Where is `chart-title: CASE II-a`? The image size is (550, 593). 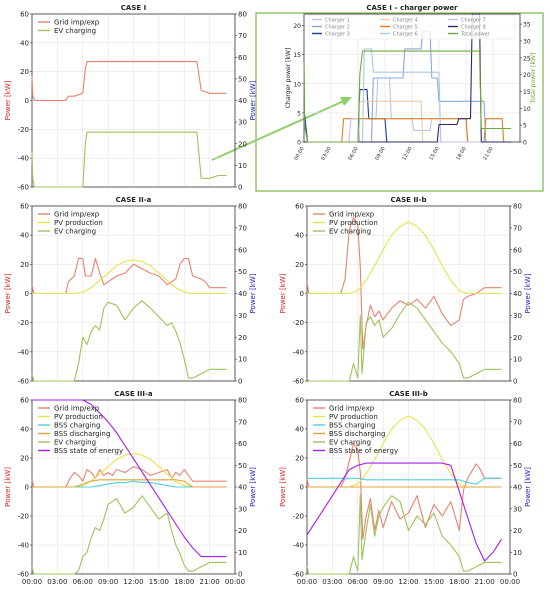
chart-title: CASE II-a is located at coordinates (134, 200).